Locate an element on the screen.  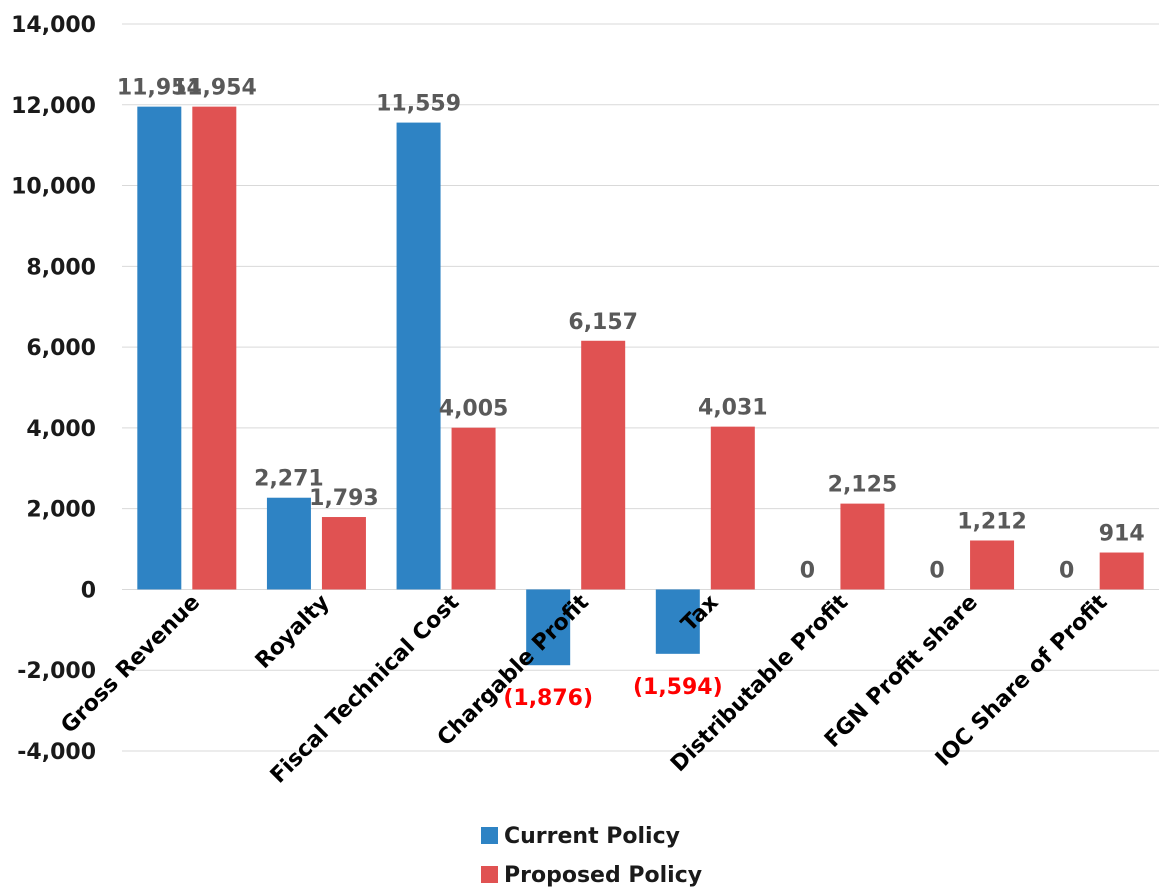
y-tick-label: 4,000 is located at coordinates (61, 429).